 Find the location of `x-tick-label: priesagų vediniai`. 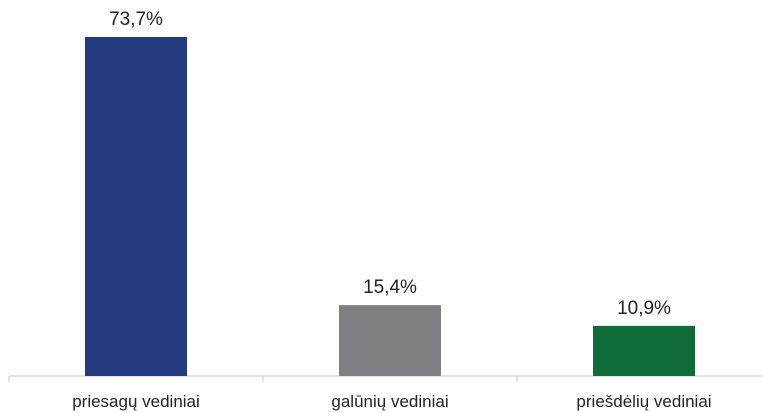

x-tick-label: priesagų vediniai is located at coordinates (136, 401).